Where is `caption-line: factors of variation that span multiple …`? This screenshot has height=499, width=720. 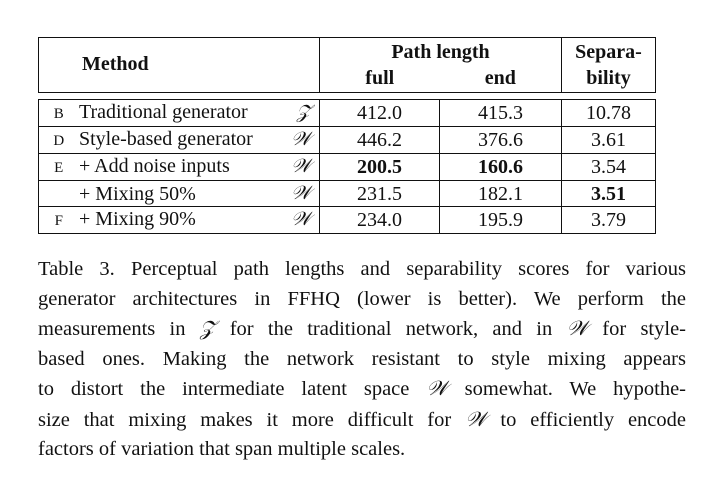
caption-line: factors of variation that span multiple … is located at coordinates (222, 449).